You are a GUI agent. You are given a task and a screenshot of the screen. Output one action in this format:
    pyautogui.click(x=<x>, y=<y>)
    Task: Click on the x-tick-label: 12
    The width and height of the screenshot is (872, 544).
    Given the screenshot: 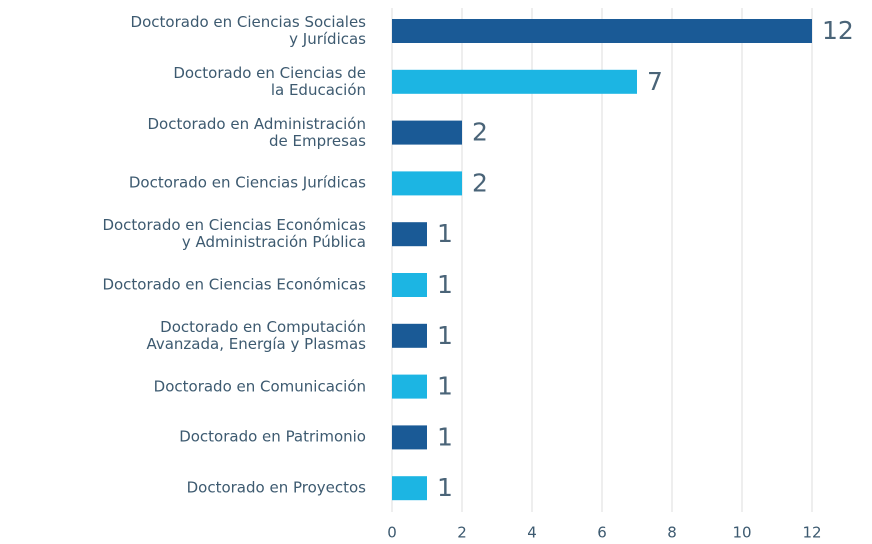 What is the action you would take?
    pyautogui.click(x=811, y=533)
    